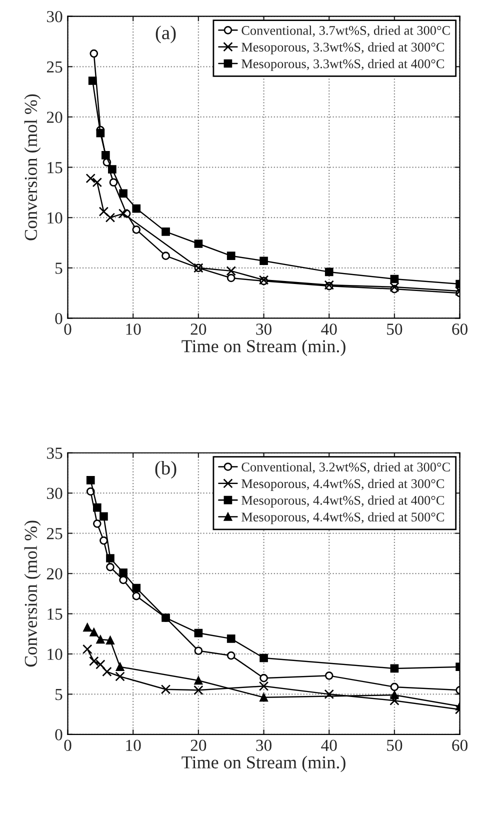 The width and height of the screenshot is (484, 816). I want to click on legend-label: Conventional, 3.2wt%S, dried at 300°C, so click(346, 468).